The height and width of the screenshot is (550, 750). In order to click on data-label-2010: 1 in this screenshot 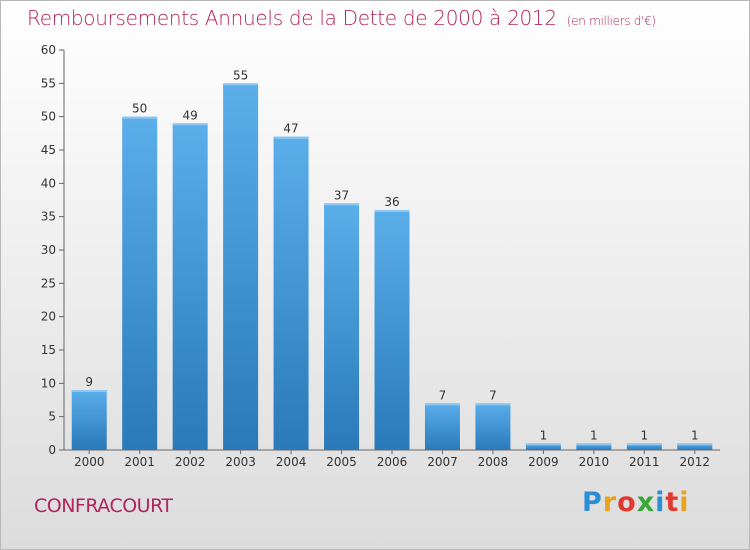, I will do `click(594, 435)`.